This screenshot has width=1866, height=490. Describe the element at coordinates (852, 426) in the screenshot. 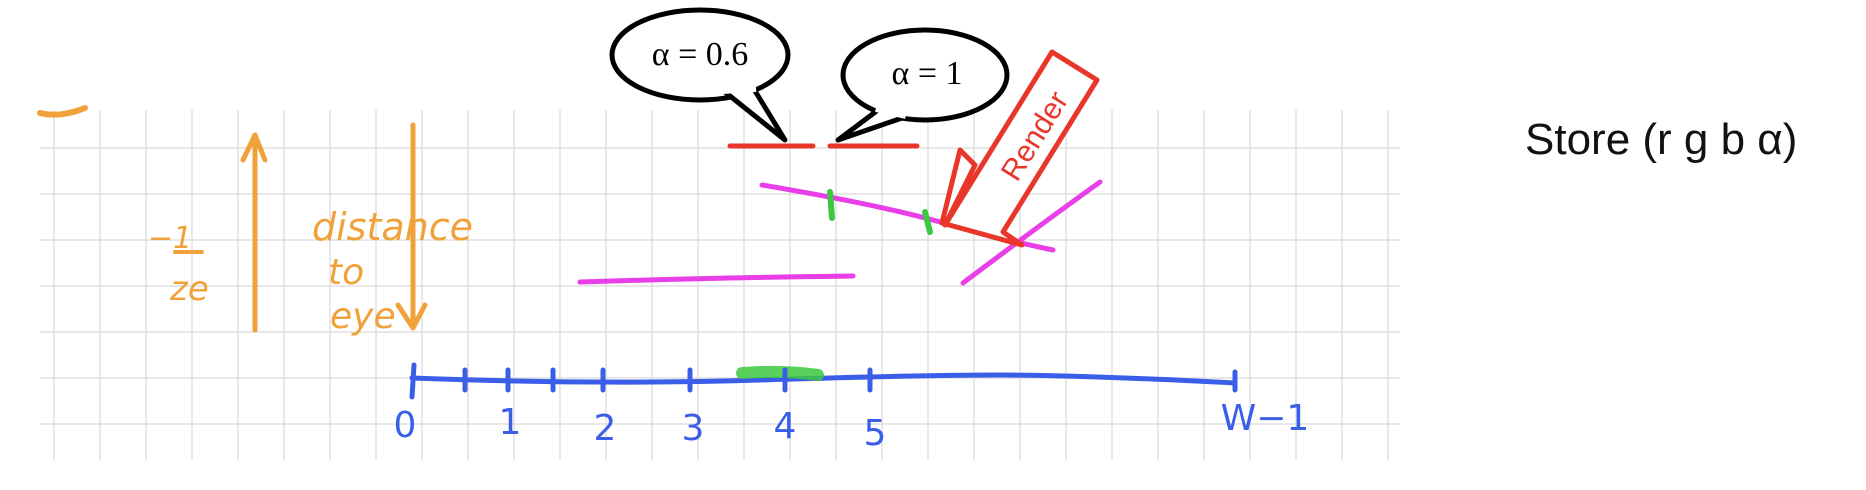

I see `axis-tick-labels: 0 1 2 3 4 5 W−1` at that location.